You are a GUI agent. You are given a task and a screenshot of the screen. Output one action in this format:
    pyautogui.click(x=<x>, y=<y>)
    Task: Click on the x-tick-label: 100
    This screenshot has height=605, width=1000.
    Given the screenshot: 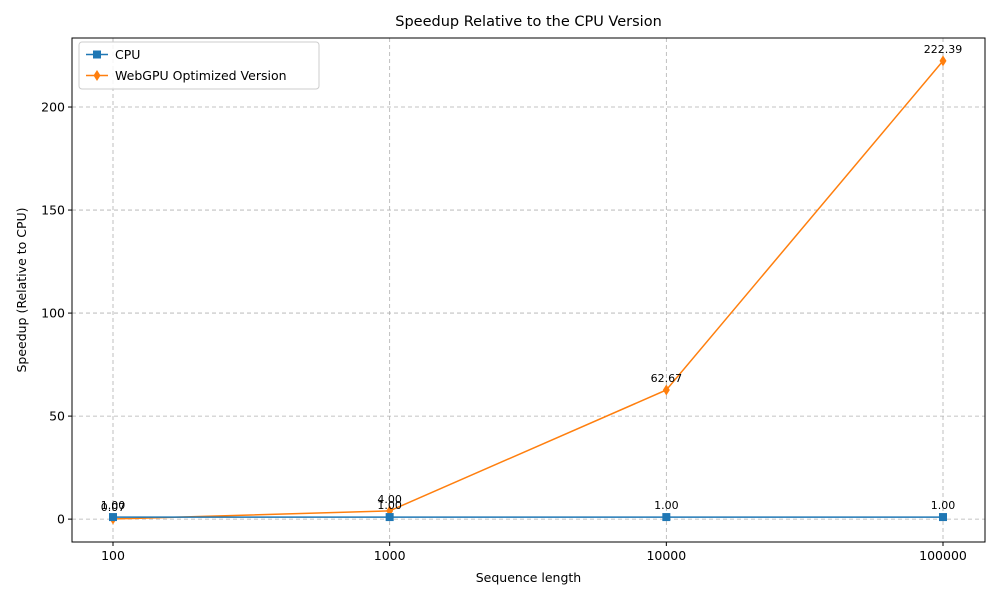 What is the action you would take?
    pyautogui.click(x=113, y=555)
    